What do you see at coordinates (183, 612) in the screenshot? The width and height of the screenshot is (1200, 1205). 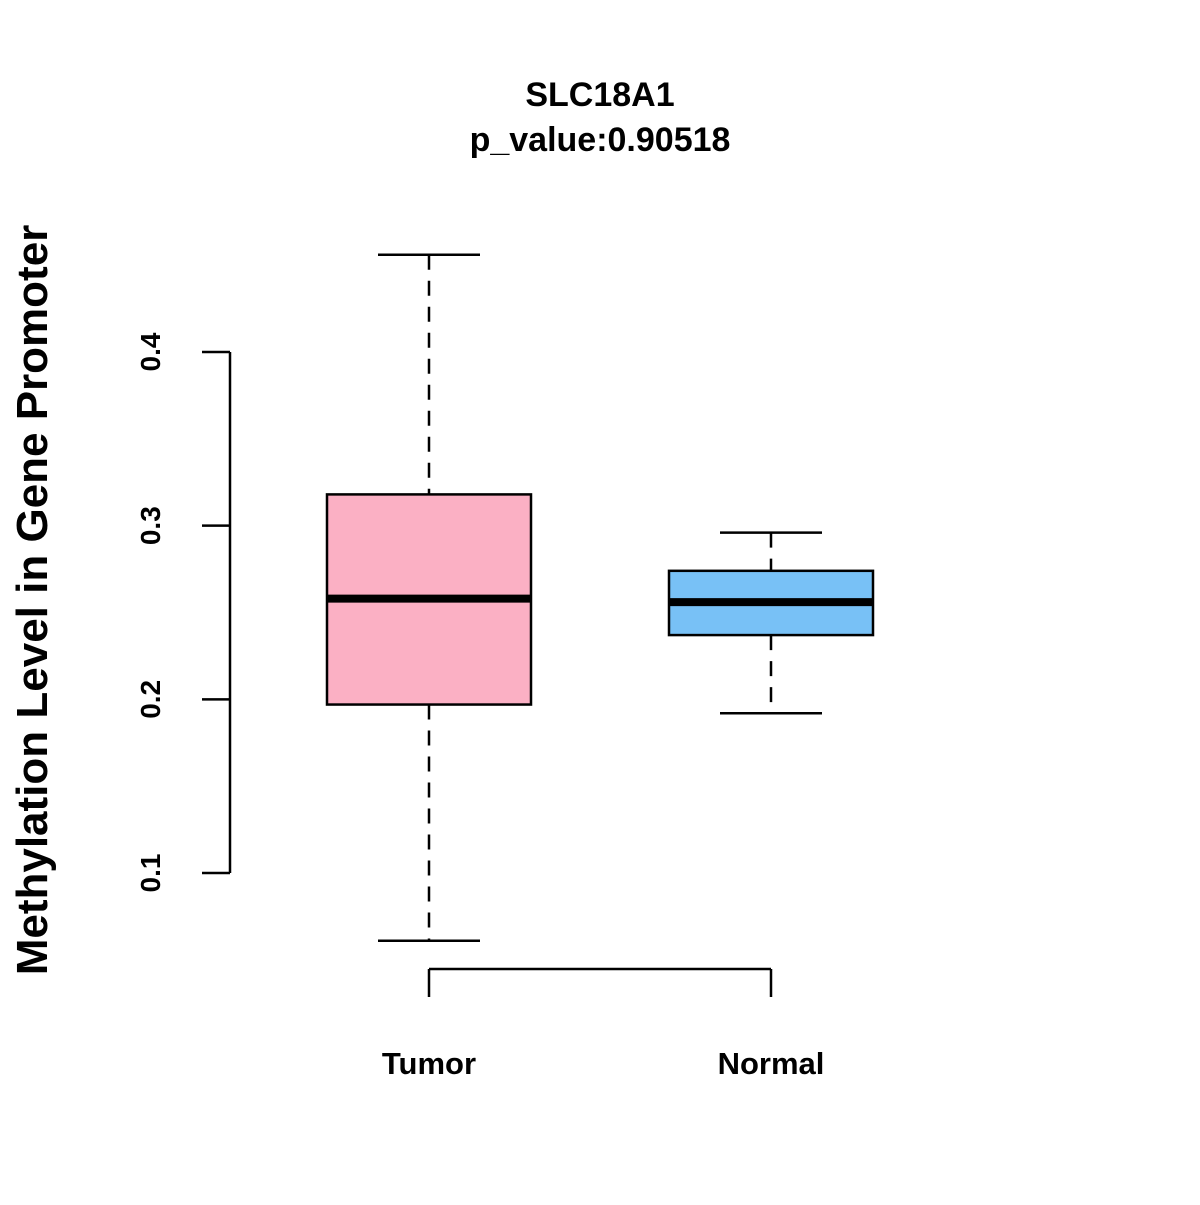 I see `y-axis: 0.1 0.2 0.3 0.4` at bounding box center [183, 612].